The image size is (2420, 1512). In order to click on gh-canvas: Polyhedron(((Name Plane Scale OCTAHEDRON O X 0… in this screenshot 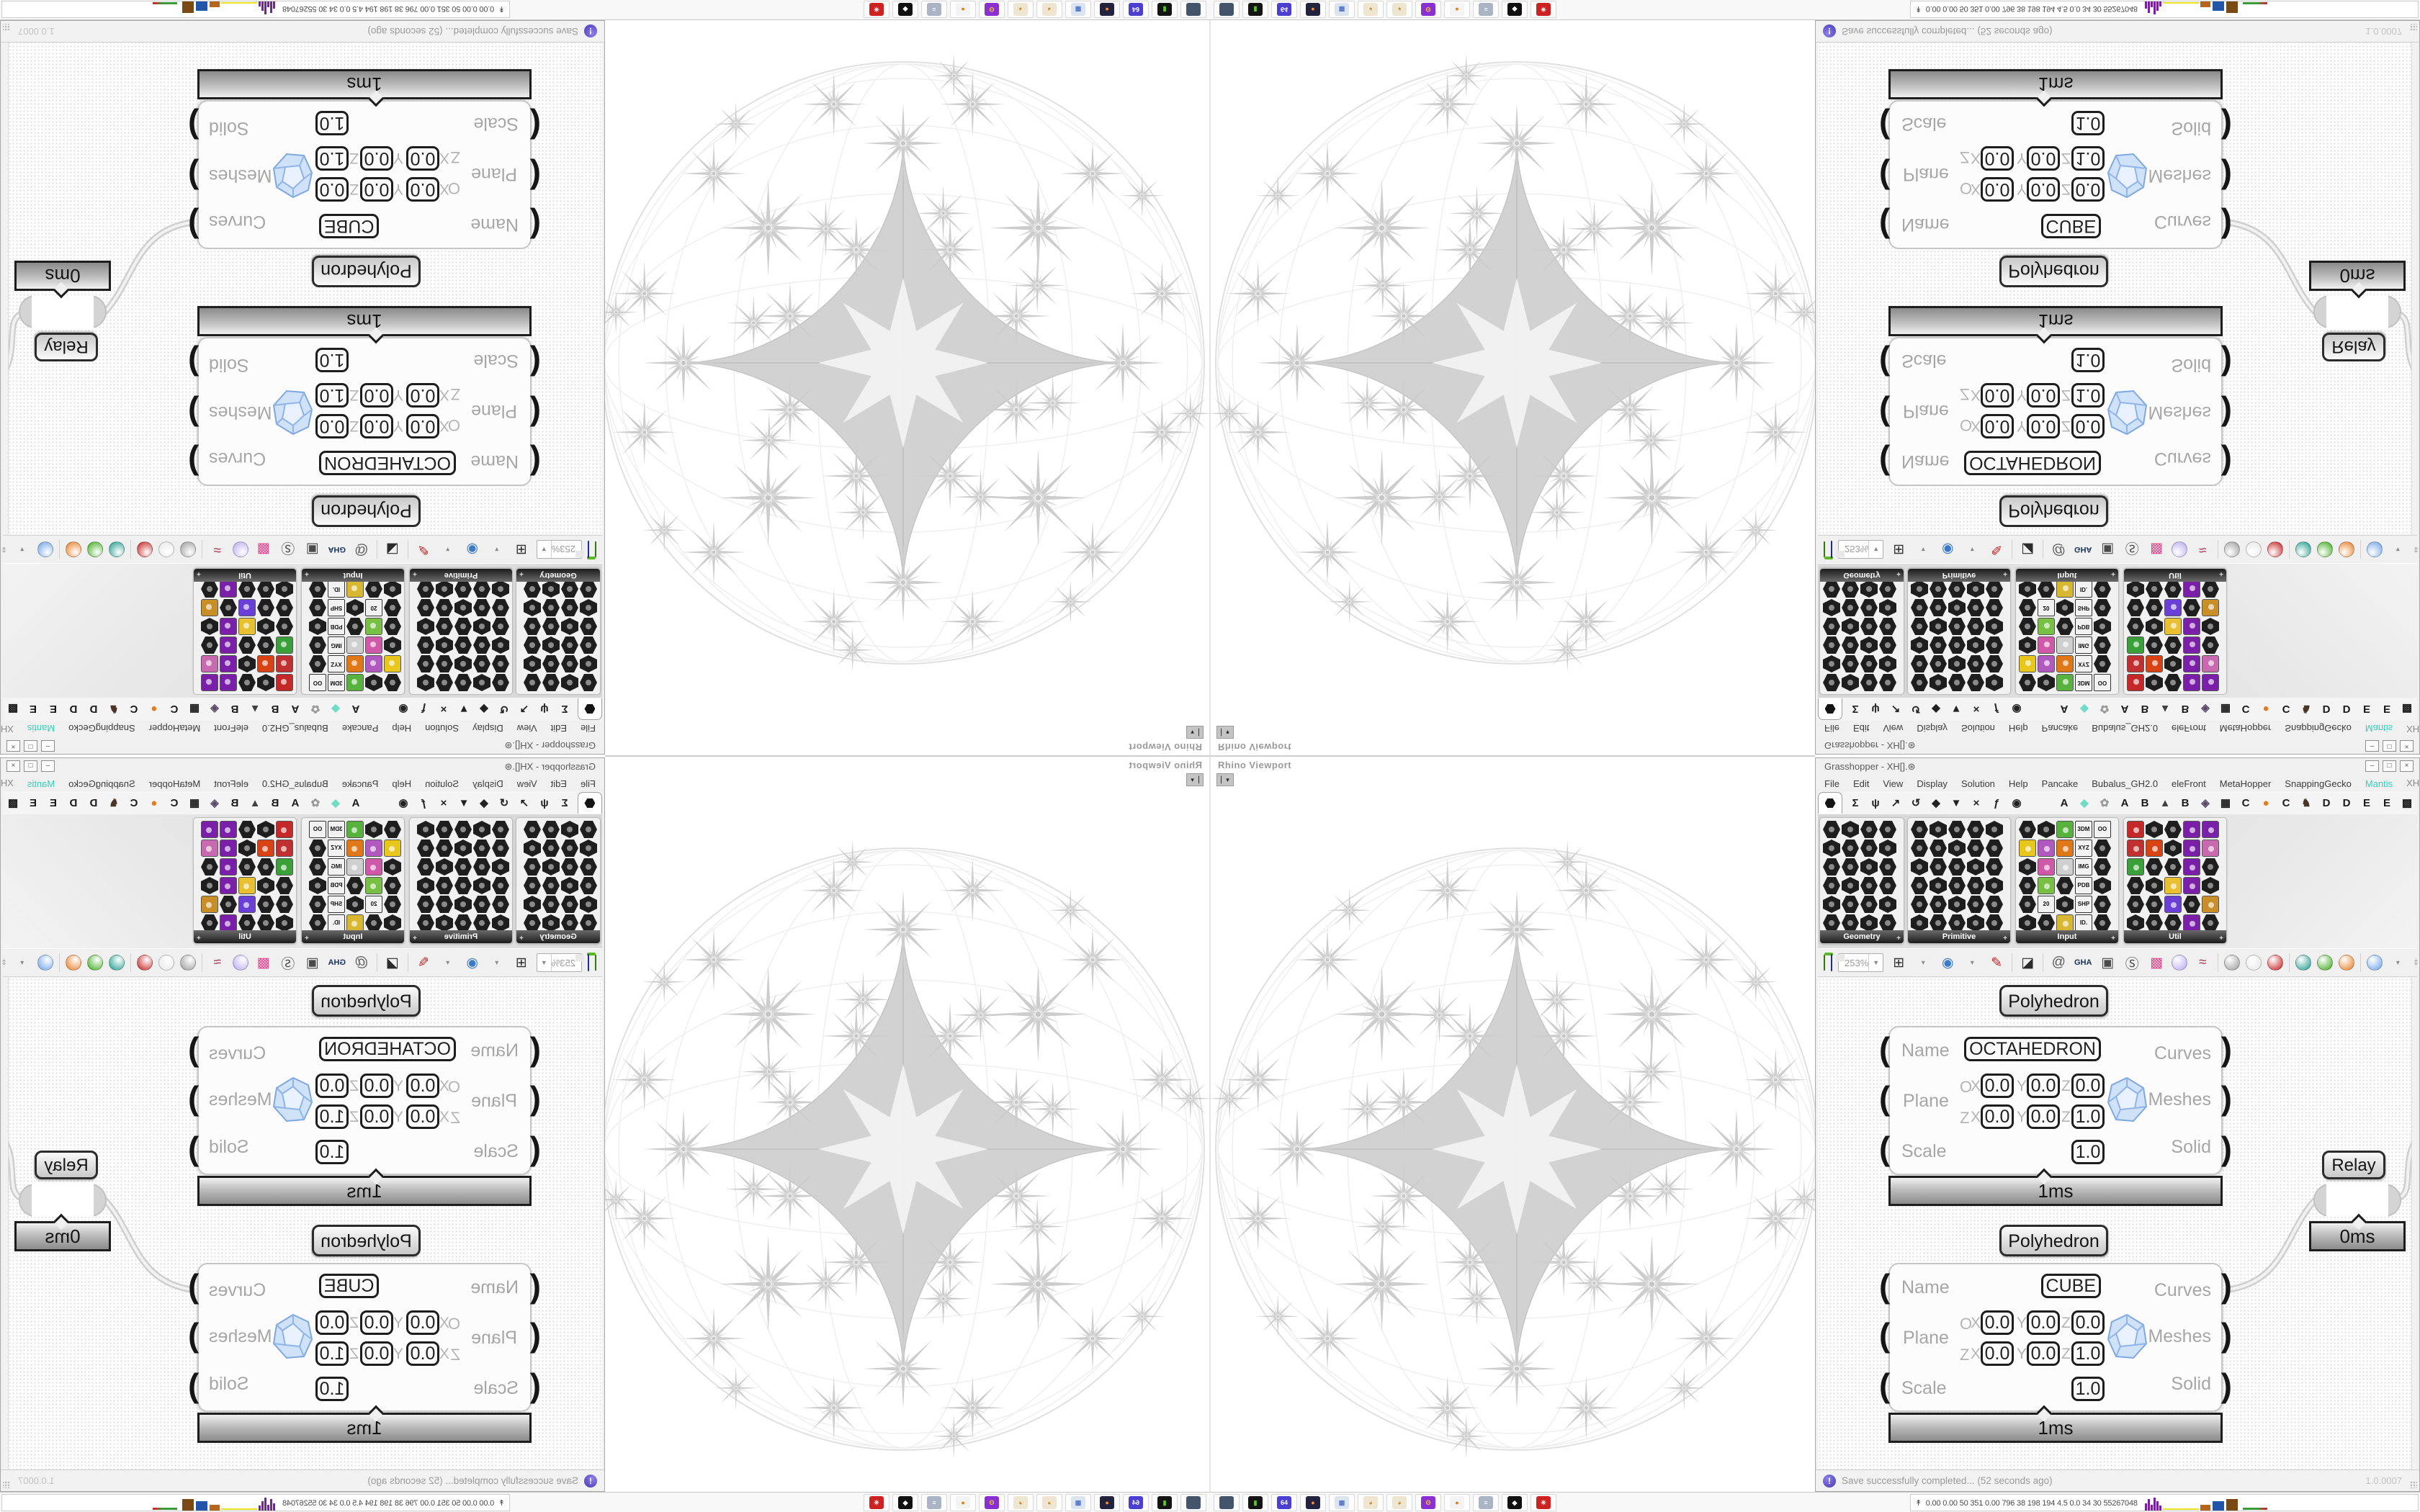, I will do `click(2115, 1225)`.